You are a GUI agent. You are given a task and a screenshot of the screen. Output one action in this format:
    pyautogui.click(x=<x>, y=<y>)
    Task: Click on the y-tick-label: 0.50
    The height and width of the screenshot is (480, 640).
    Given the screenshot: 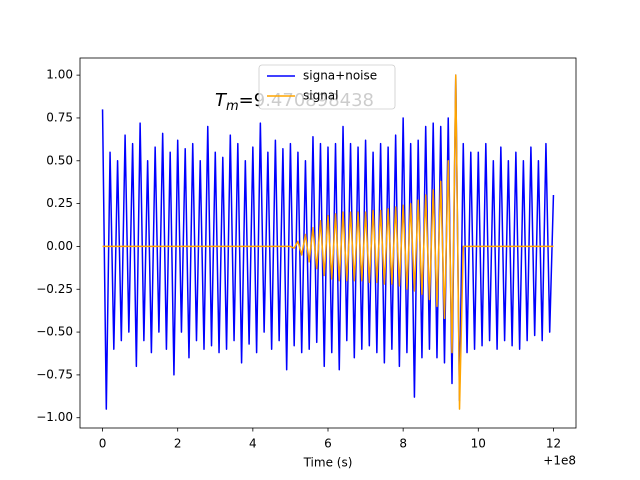 What is the action you would take?
    pyautogui.click(x=59, y=160)
    